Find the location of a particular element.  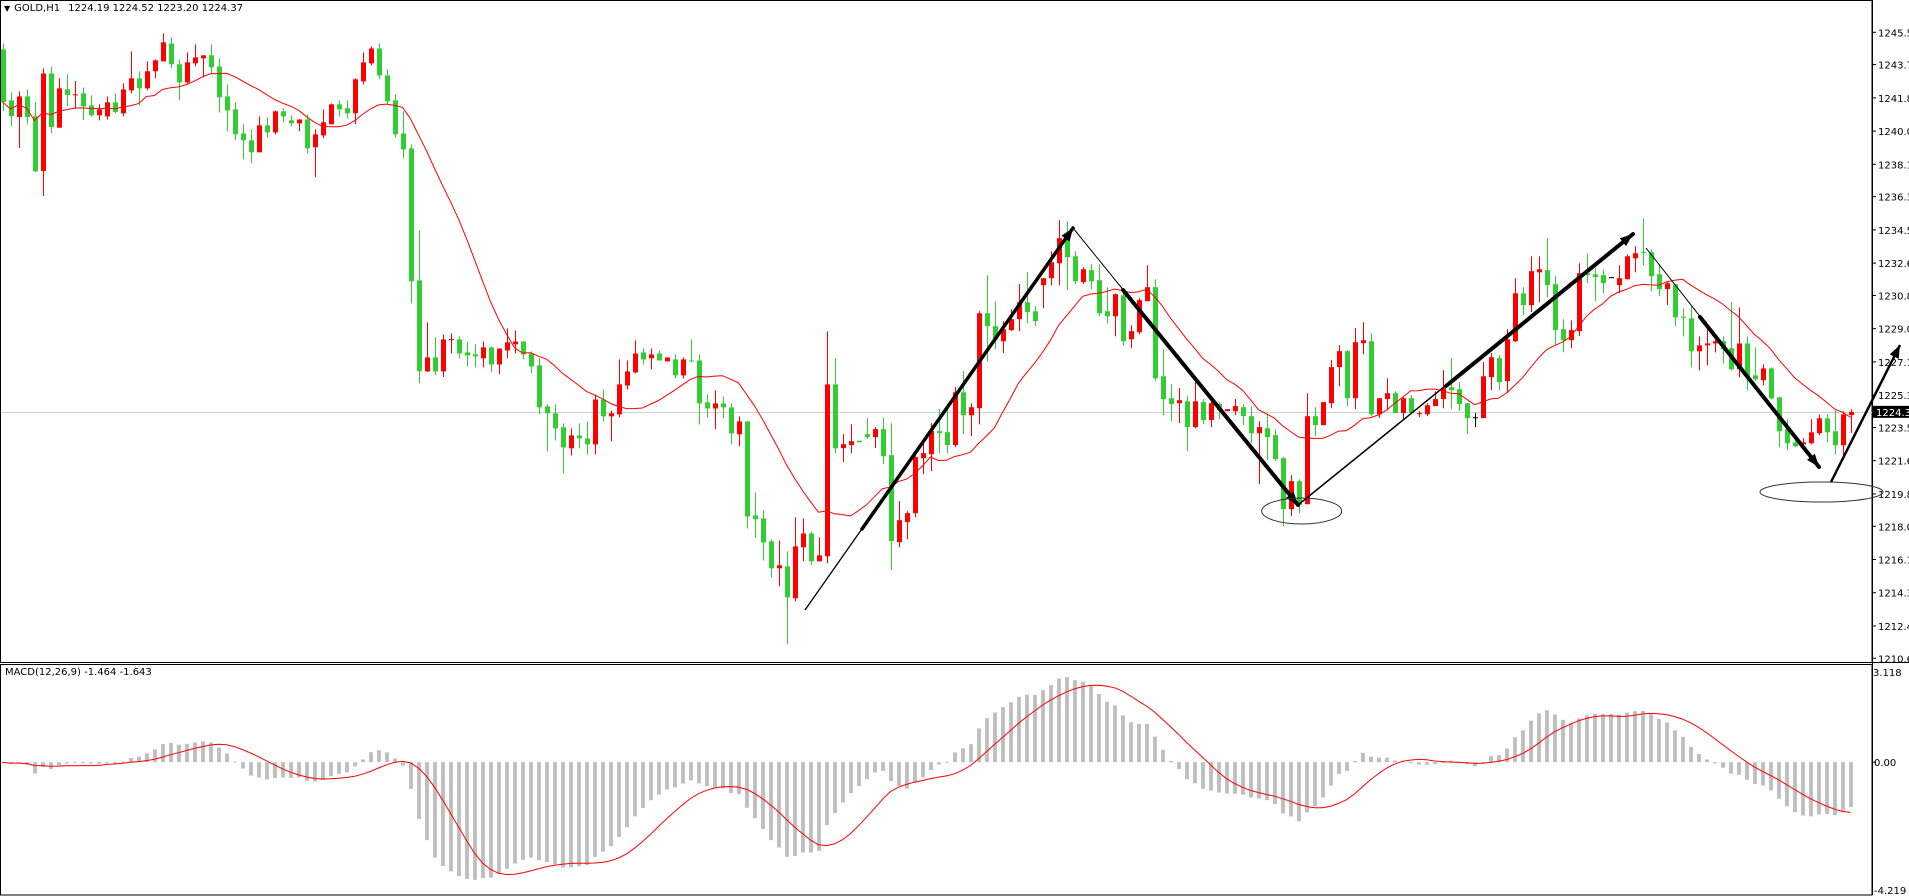

ohlc-label: 1224.19 1224.52 1223.20 1224.37 is located at coordinates (156, 8).